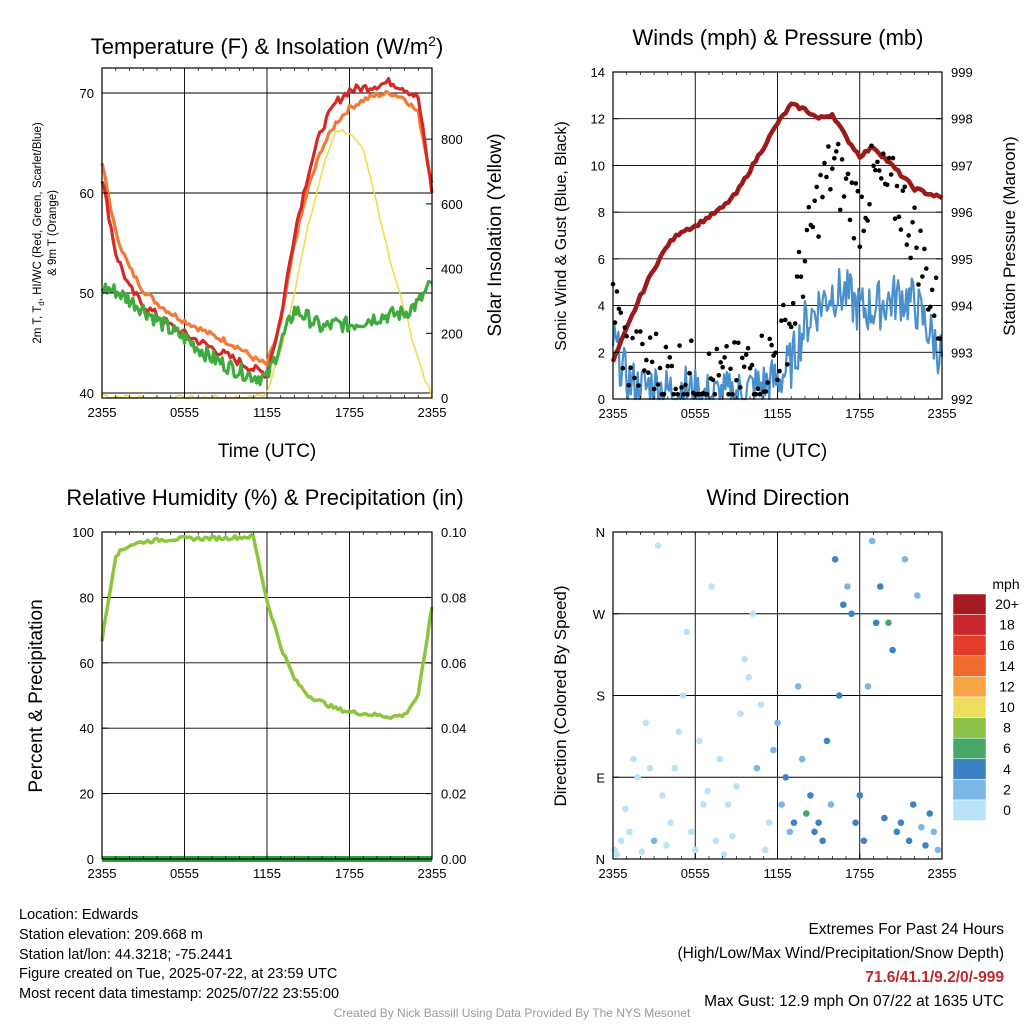  I want to click on wind-xlabel: Time (UTC), so click(778, 451).